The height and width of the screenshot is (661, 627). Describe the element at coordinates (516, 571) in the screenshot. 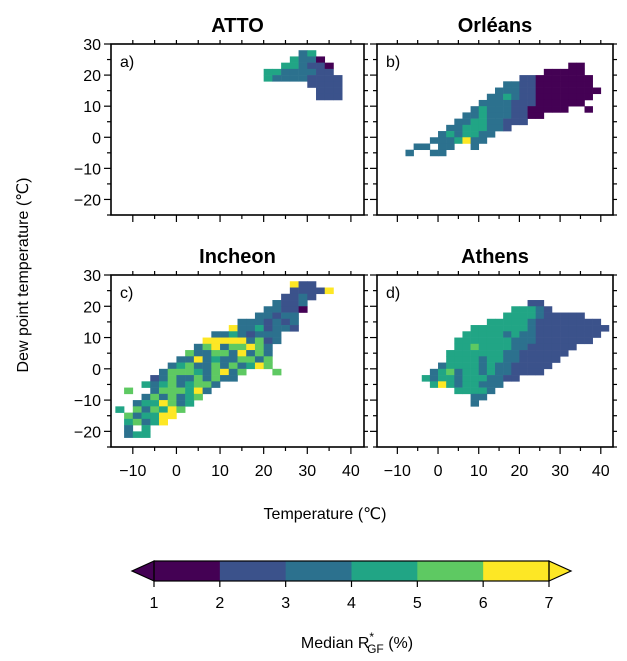

I see `colorbar-swatch` at that location.